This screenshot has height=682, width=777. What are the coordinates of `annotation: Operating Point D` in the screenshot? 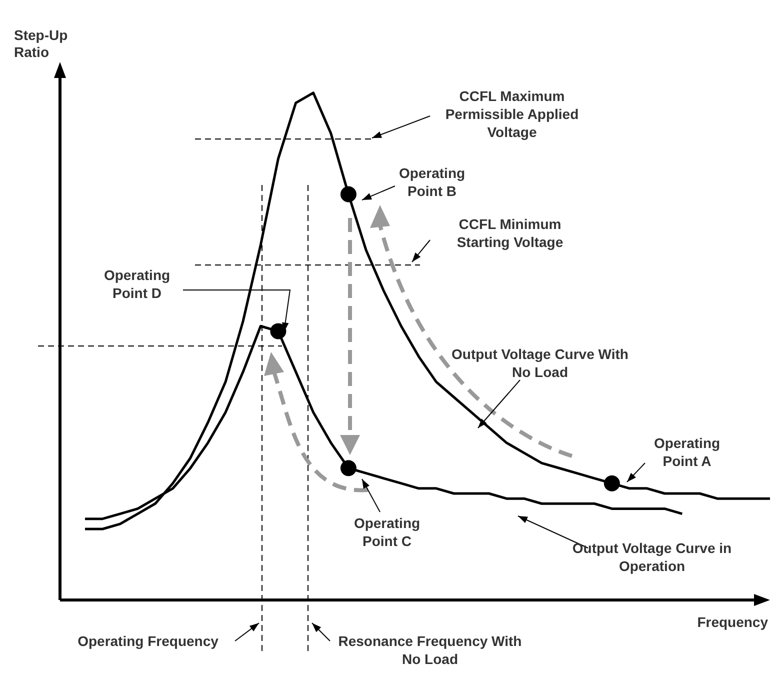 It's located at (137, 284).